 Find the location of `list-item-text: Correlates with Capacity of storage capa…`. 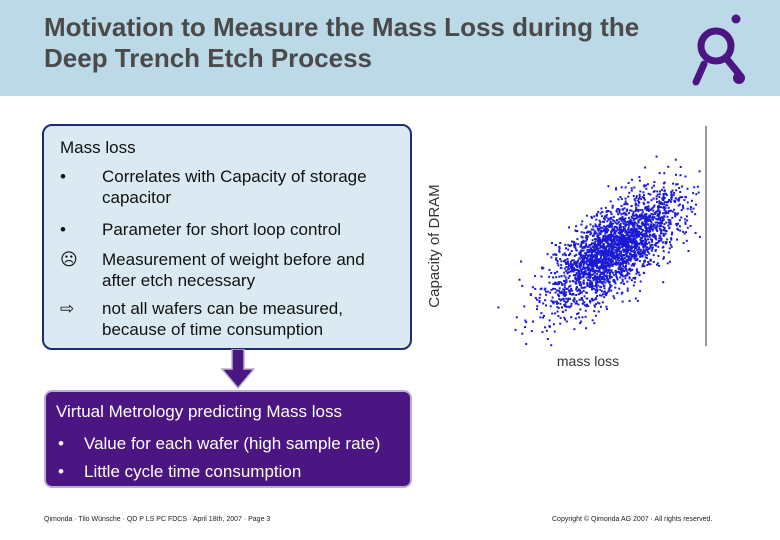

list-item-text: Correlates with Capacity of storage capa… is located at coordinates (234, 187).